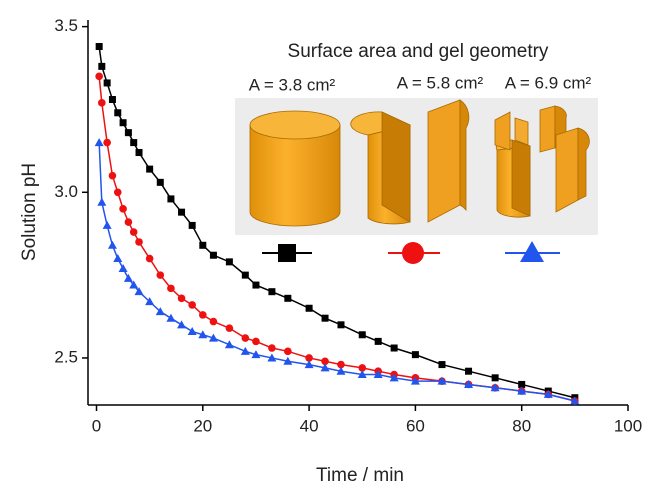  I want to click on x-axis-label: Time / min, so click(360, 475).